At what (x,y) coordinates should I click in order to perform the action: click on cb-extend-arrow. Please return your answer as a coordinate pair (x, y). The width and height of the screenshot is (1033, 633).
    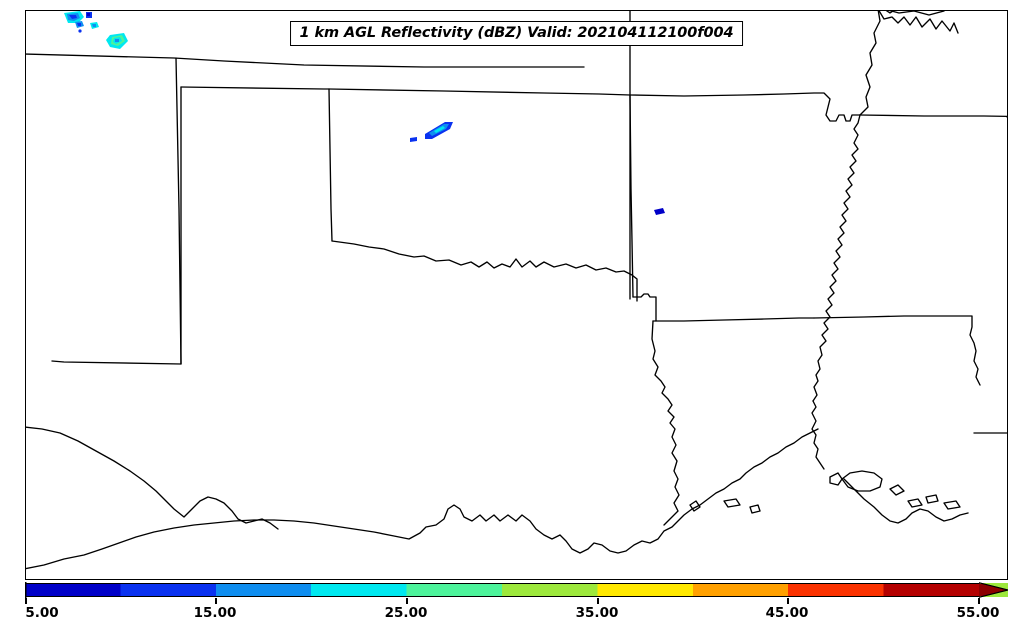
    Looking at the image, I should click on (993, 590).